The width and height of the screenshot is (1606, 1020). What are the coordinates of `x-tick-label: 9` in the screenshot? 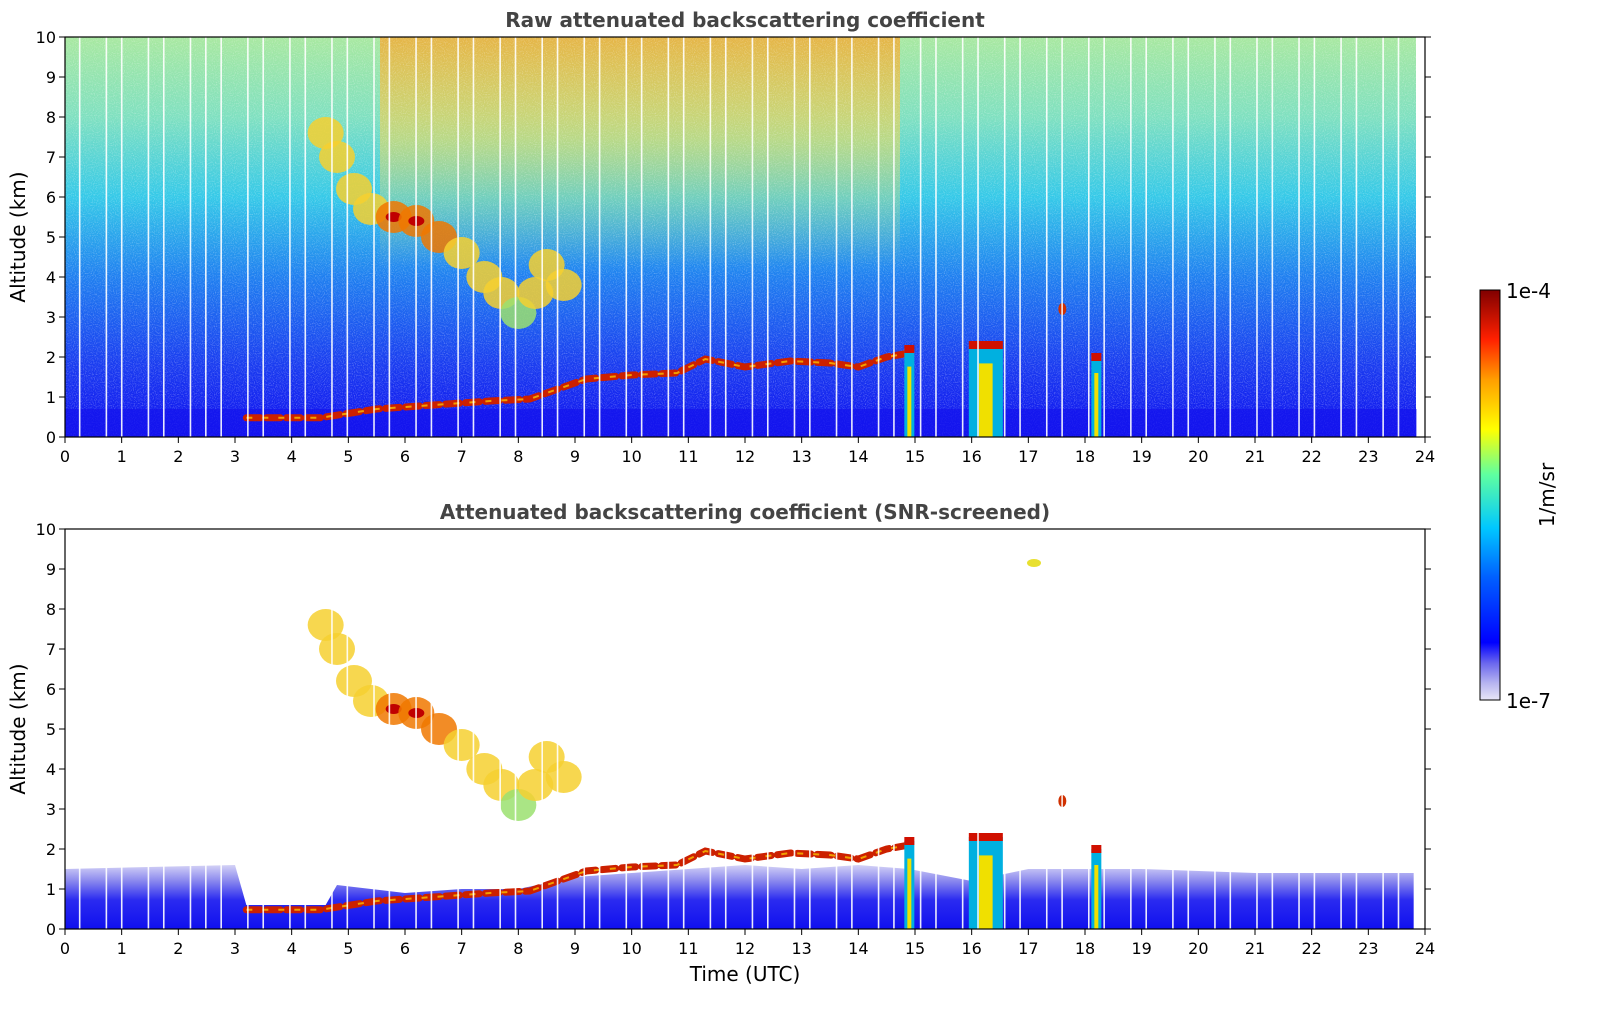 It's located at (575, 948).